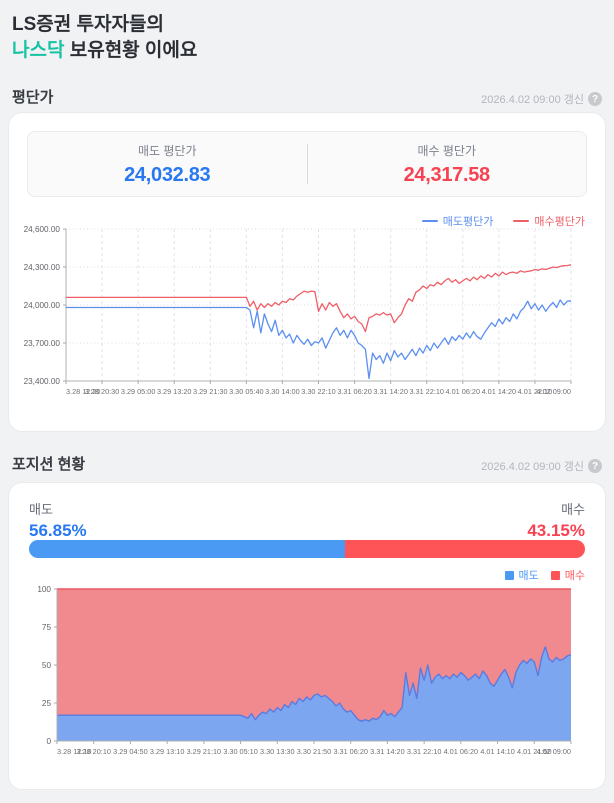 This screenshot has width=614, height=803. What do you see at coordinates (532, 100) in the screenshot?
I see `updated-text: 2026.4.02 09:00 갱신` at bounding box center [532, 100].